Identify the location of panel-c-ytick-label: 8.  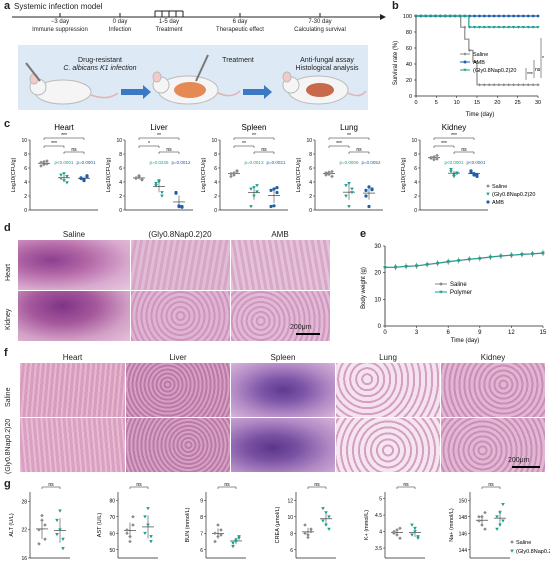
(120, 155).